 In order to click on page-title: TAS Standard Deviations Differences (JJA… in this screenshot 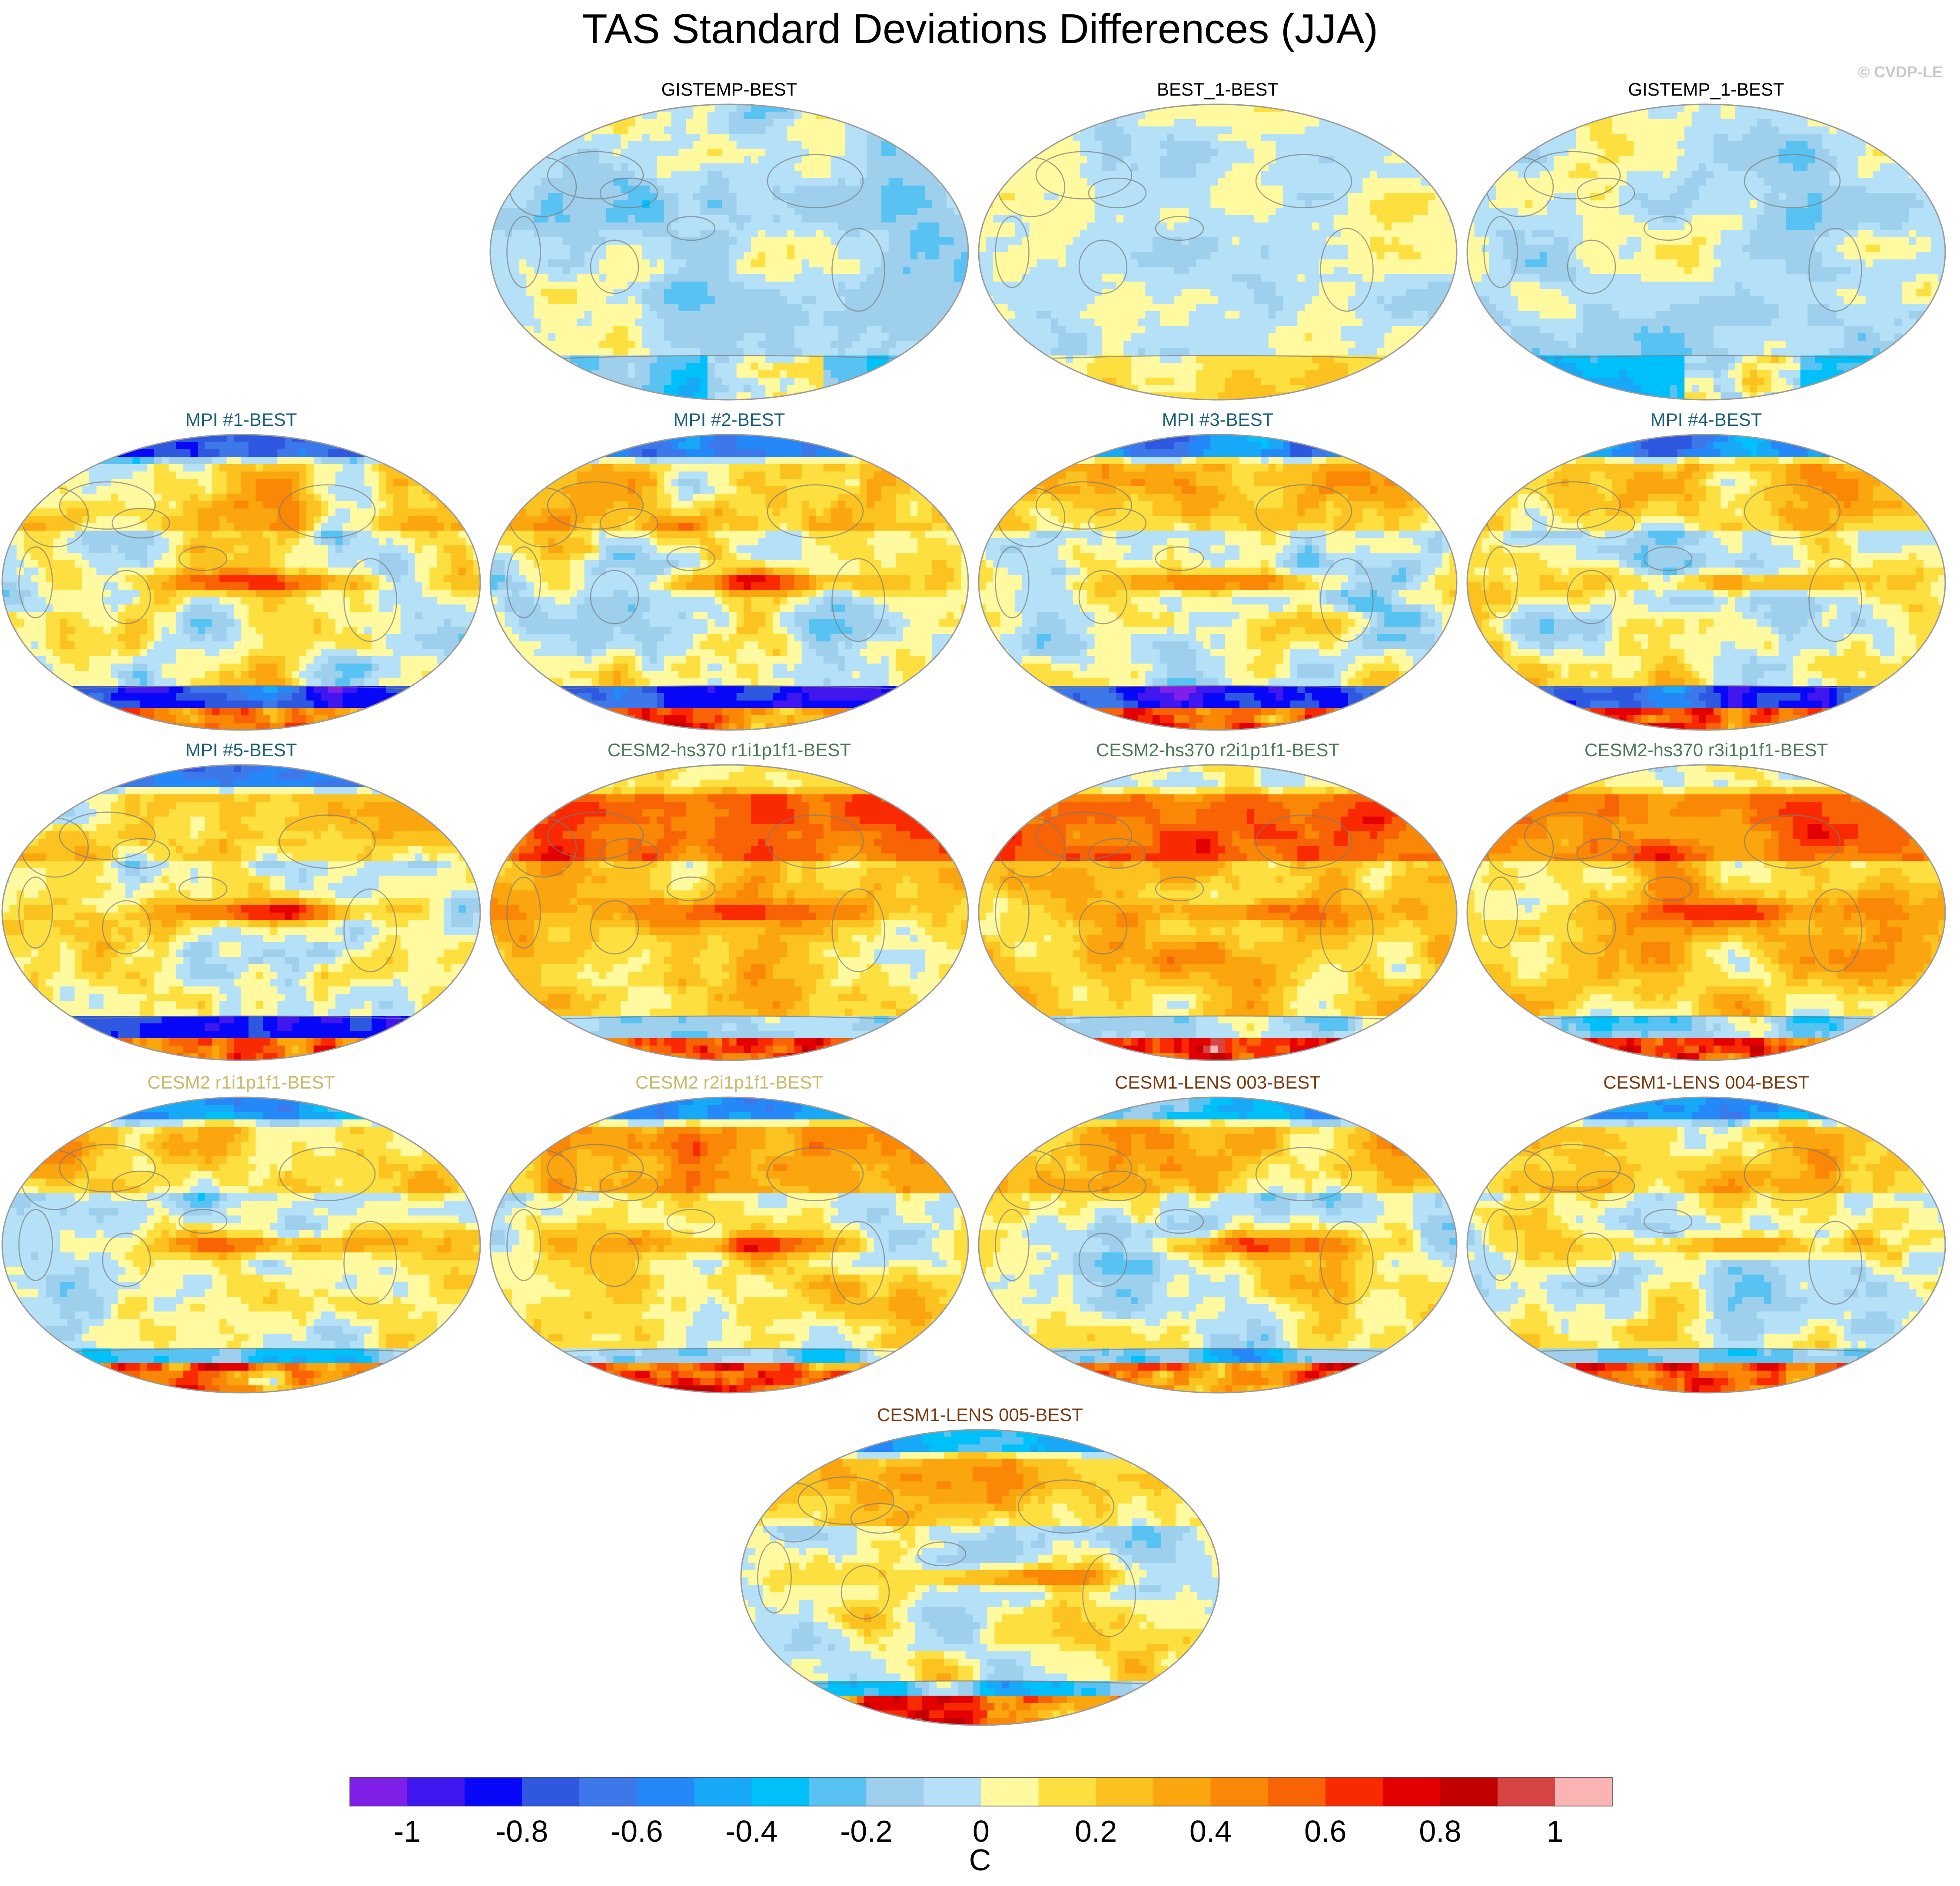, I will do `click(980, 29)`.